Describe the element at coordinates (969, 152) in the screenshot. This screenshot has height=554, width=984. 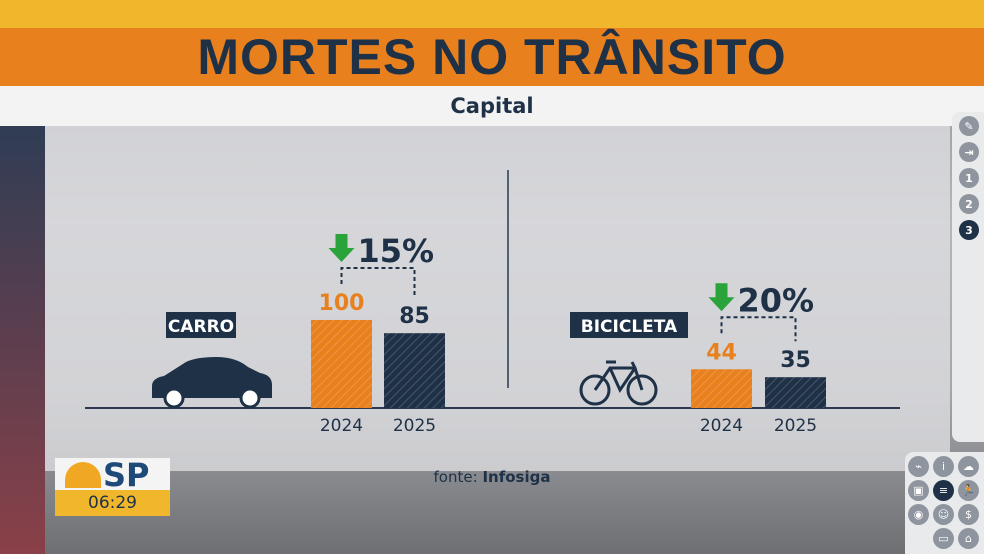
I see `input-icon: ⇥` at that location.